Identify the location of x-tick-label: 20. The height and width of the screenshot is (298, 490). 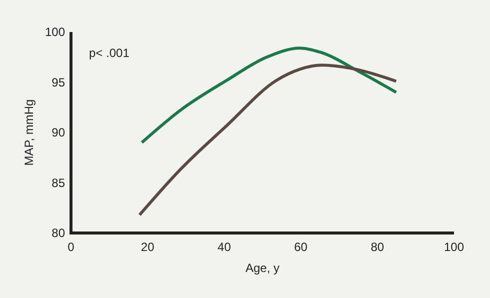
(147, 247).